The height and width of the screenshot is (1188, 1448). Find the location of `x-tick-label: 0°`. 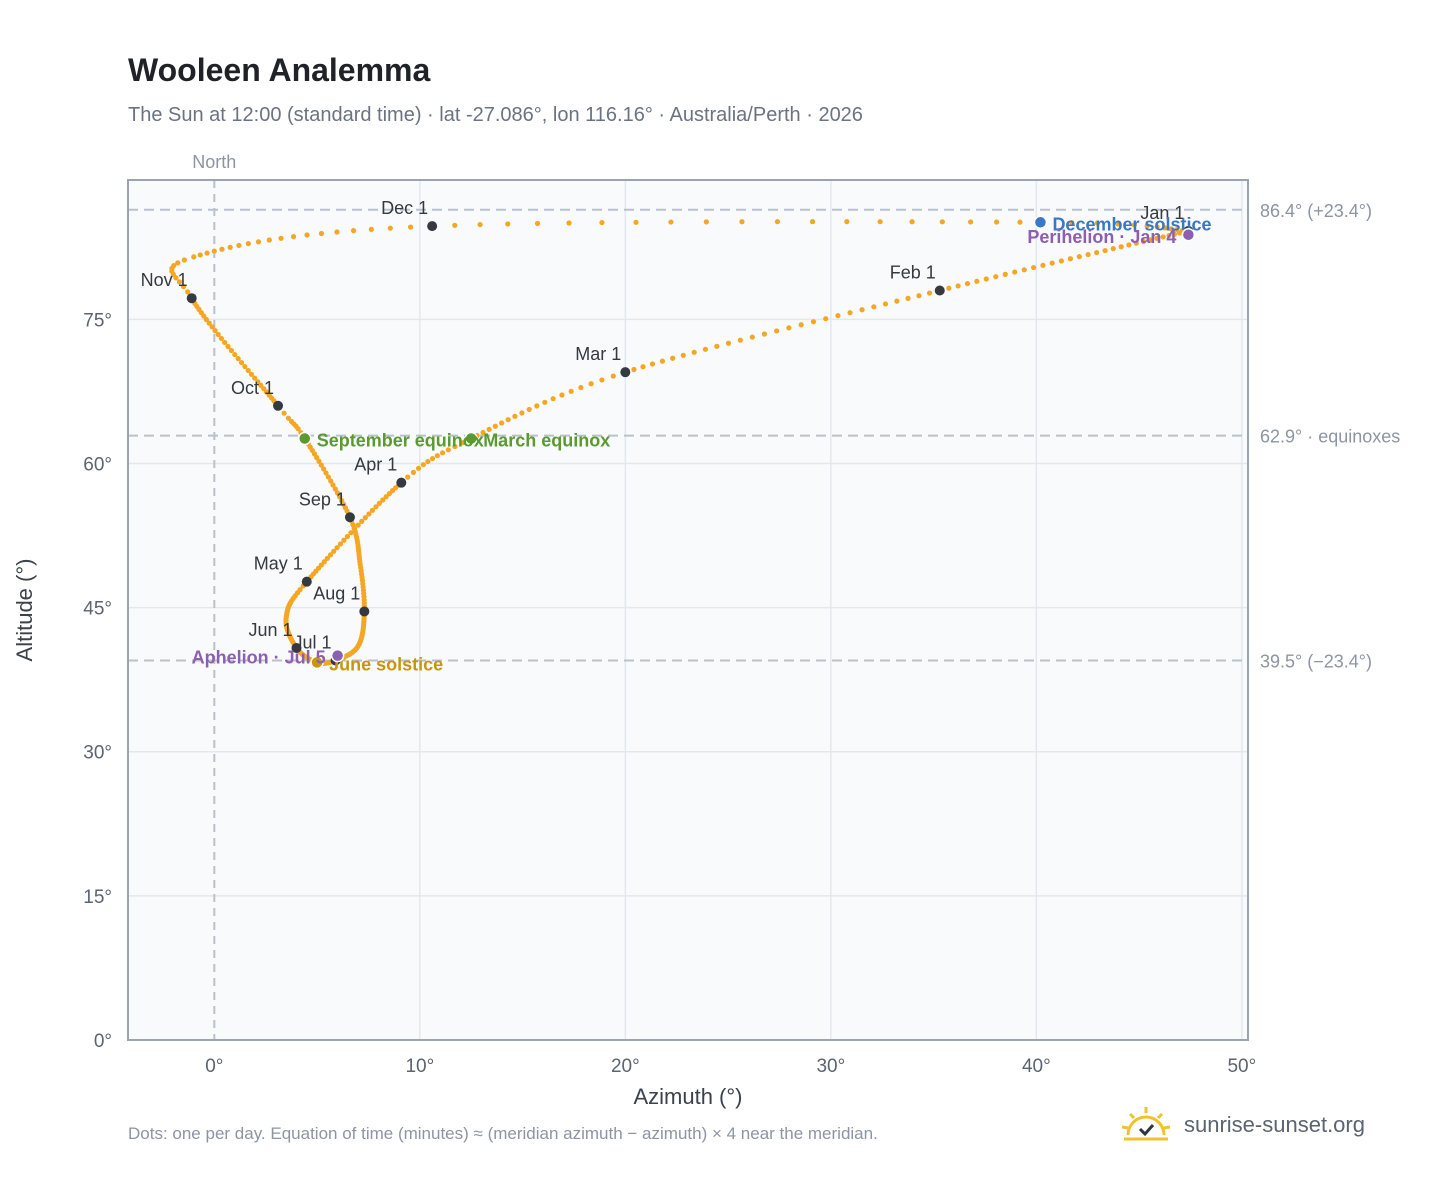

x-tick-label: 0° is located at coordinates (214, 1066).